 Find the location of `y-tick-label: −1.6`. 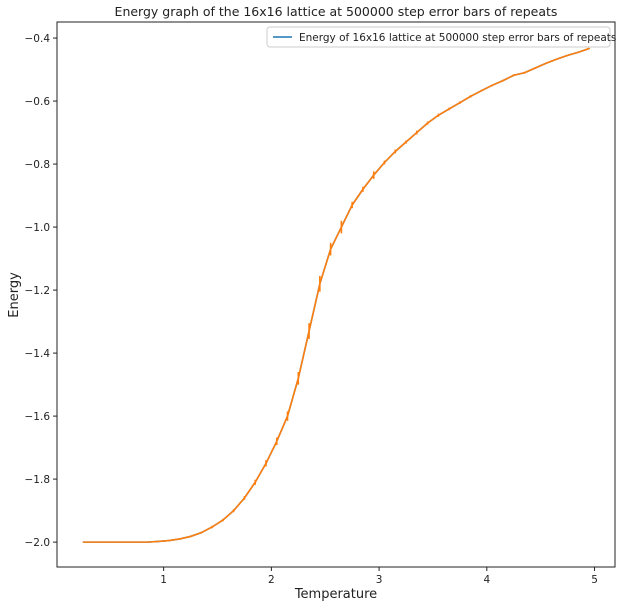

y-tick-label: −1.6 is located at coordinates (38, 417).